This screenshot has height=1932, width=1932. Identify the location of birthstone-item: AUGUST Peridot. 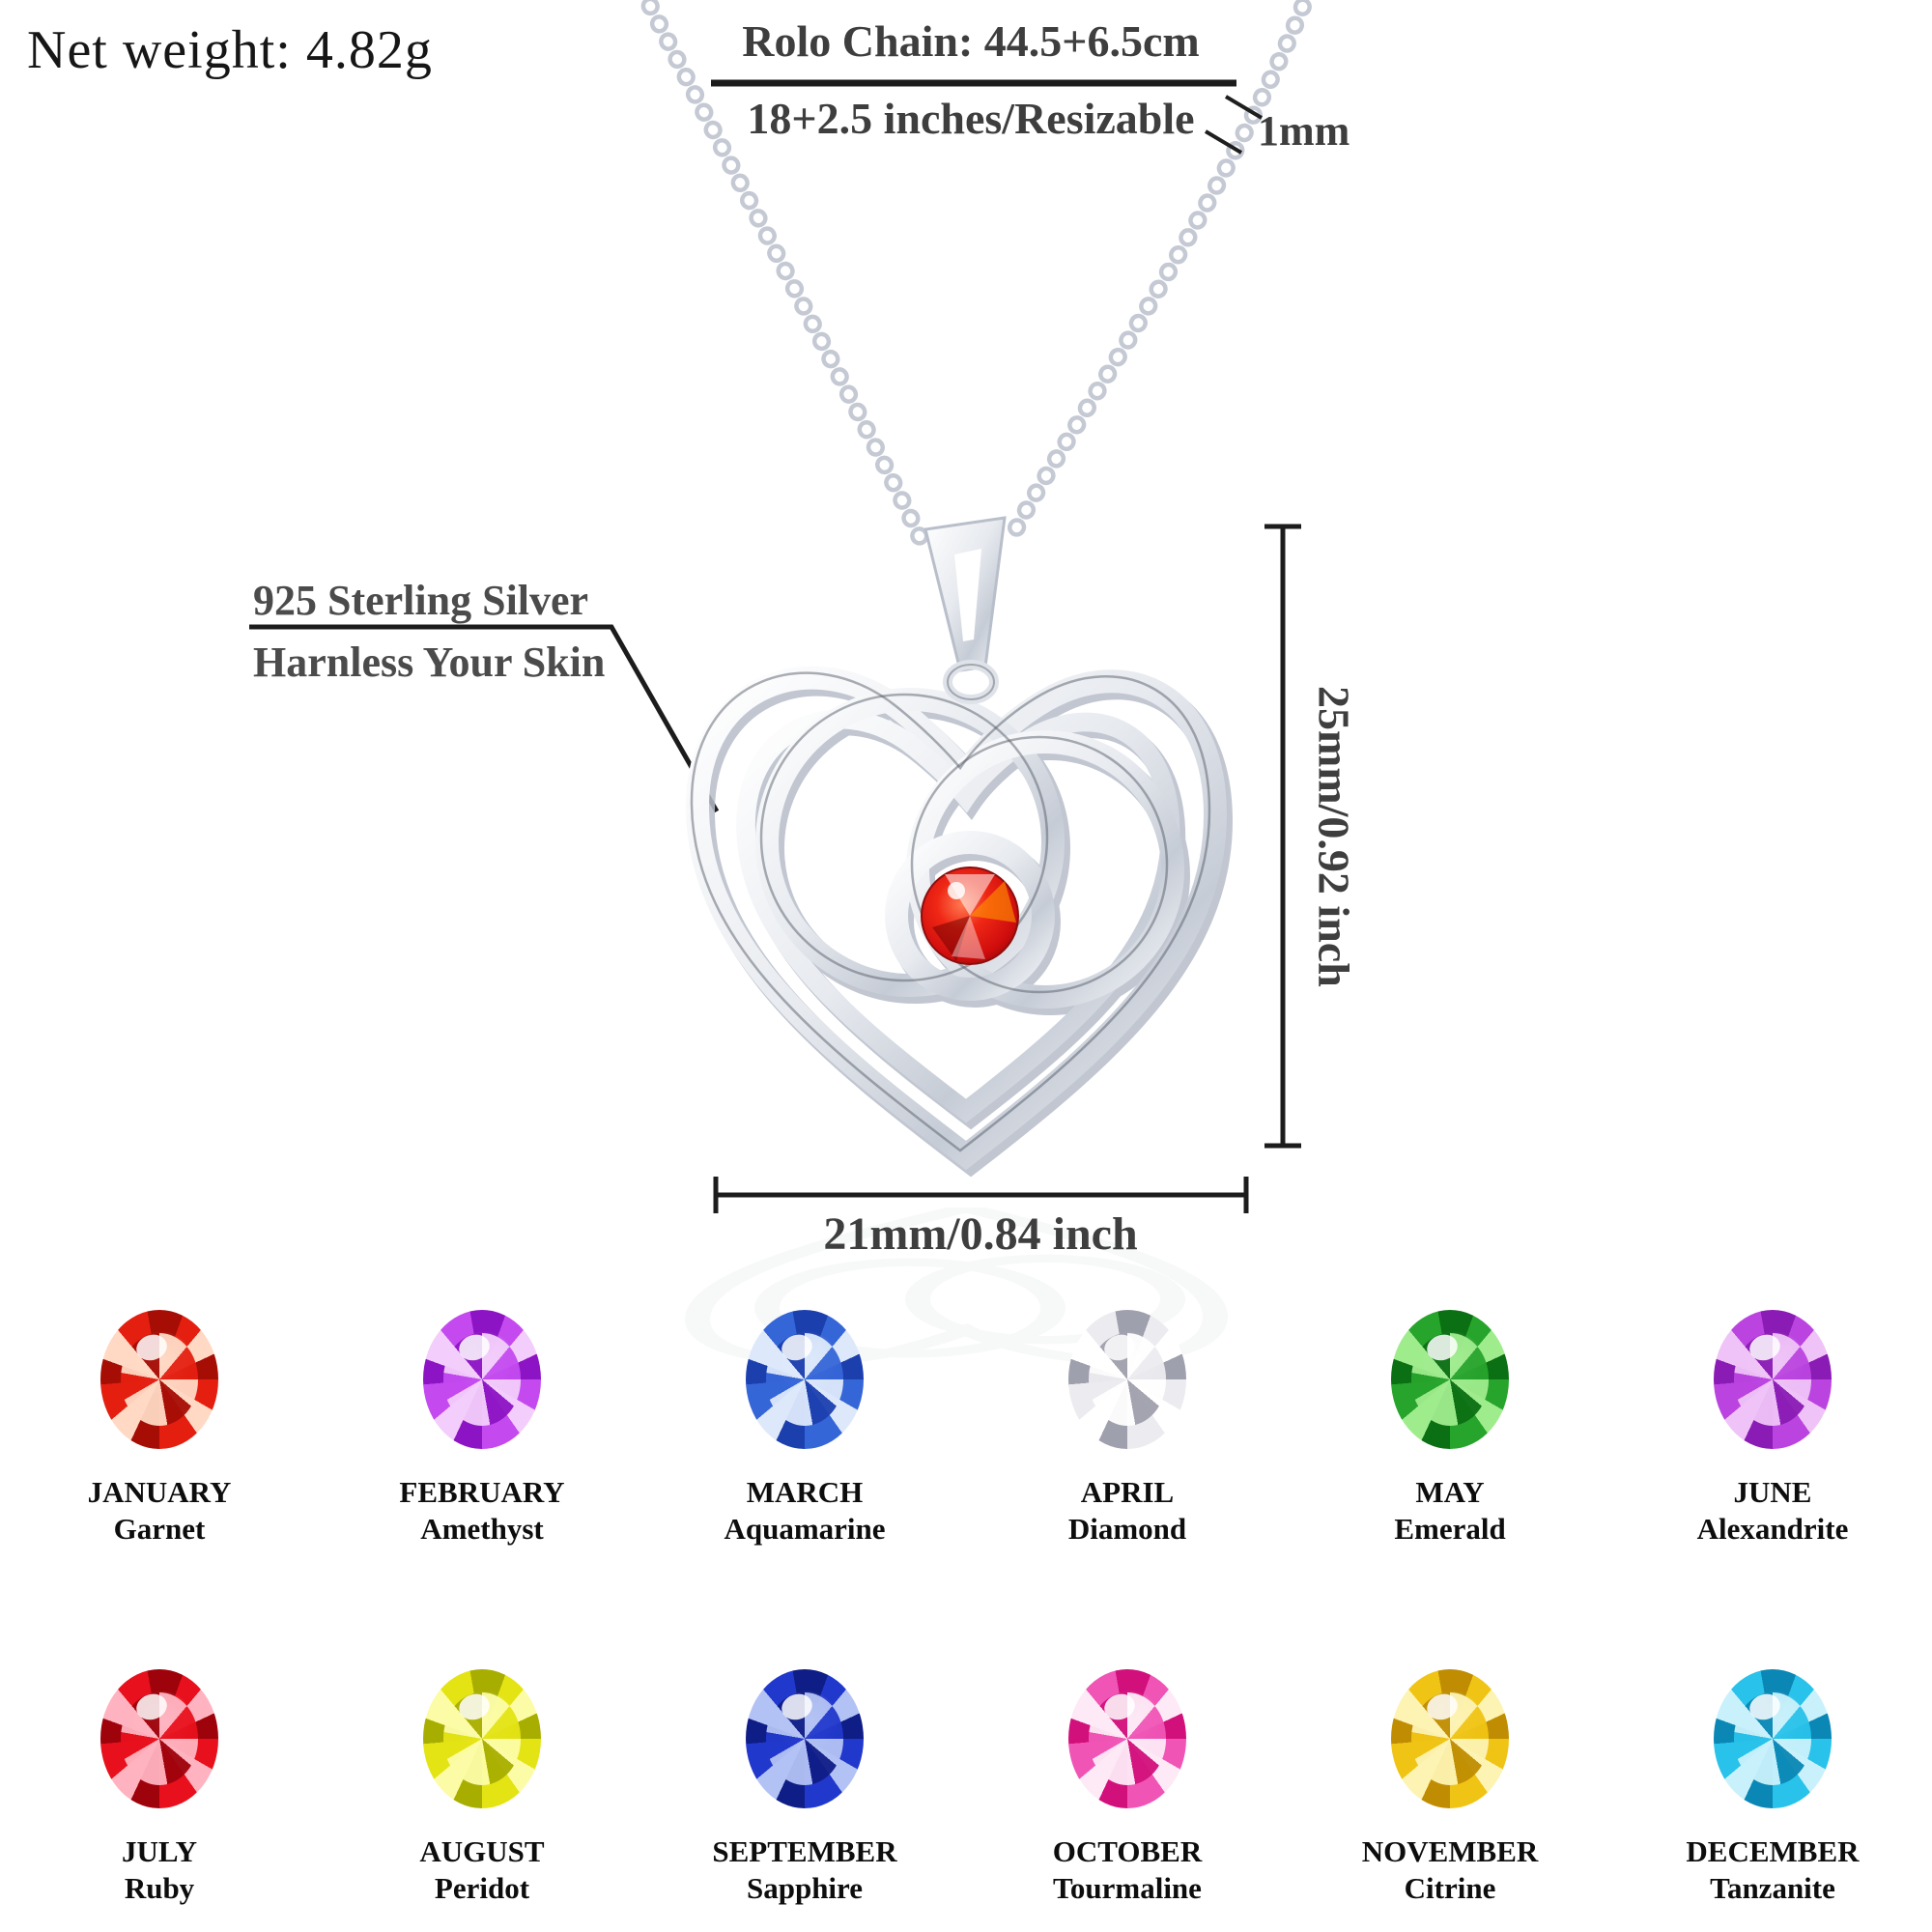
(482, 1787).